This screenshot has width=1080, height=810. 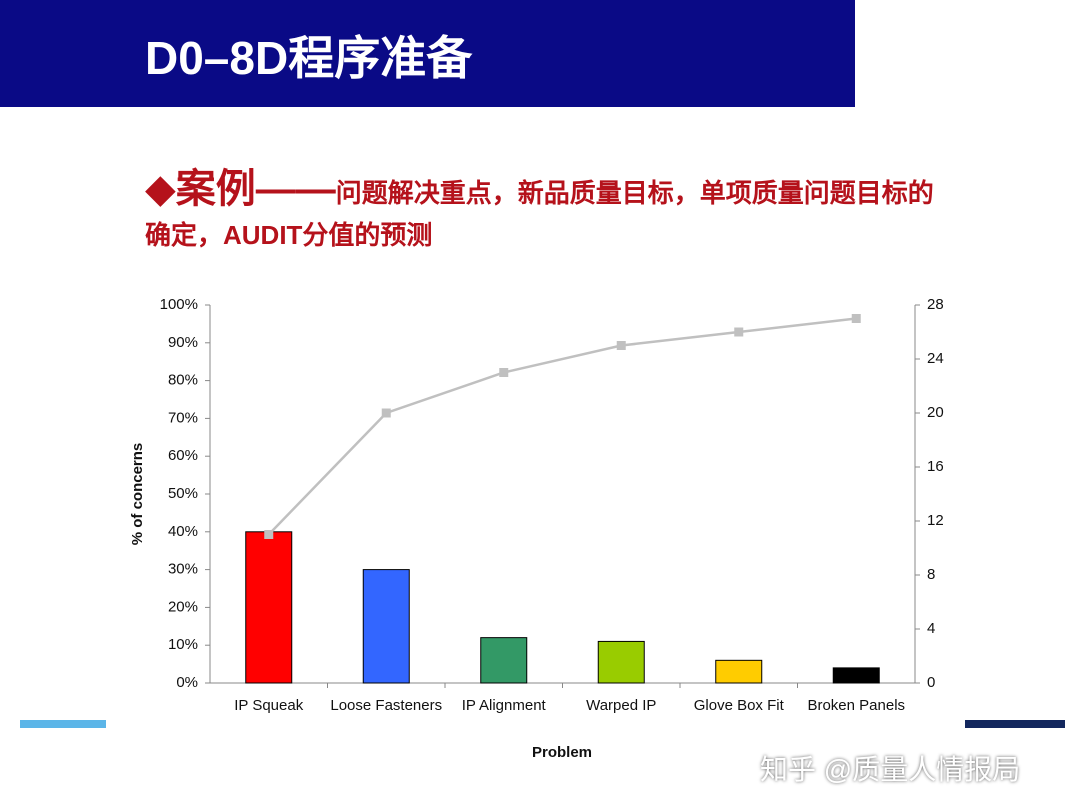 I want to click on y2-tick-label: 0, so click(x=931, y=682).